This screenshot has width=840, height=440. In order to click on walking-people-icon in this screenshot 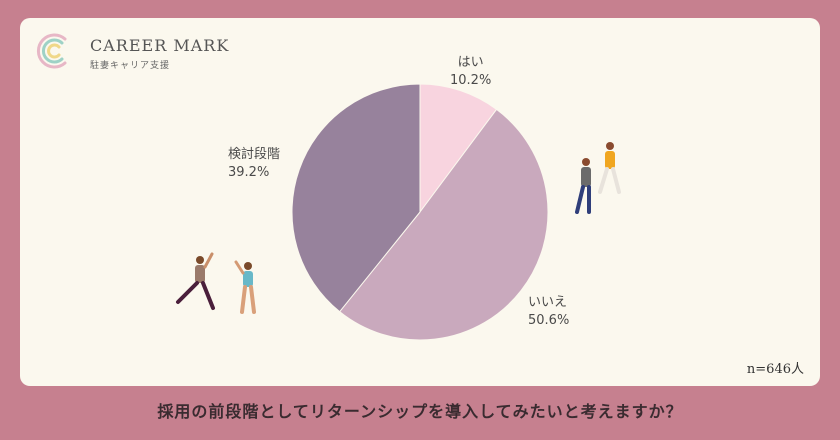, I will do `click(598, 178)`.